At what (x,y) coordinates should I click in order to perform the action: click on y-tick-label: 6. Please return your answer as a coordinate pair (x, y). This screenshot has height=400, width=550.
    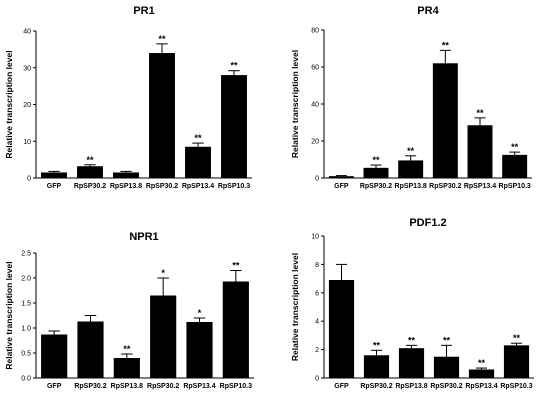
    Looking at the image, I should click on (317, 293).